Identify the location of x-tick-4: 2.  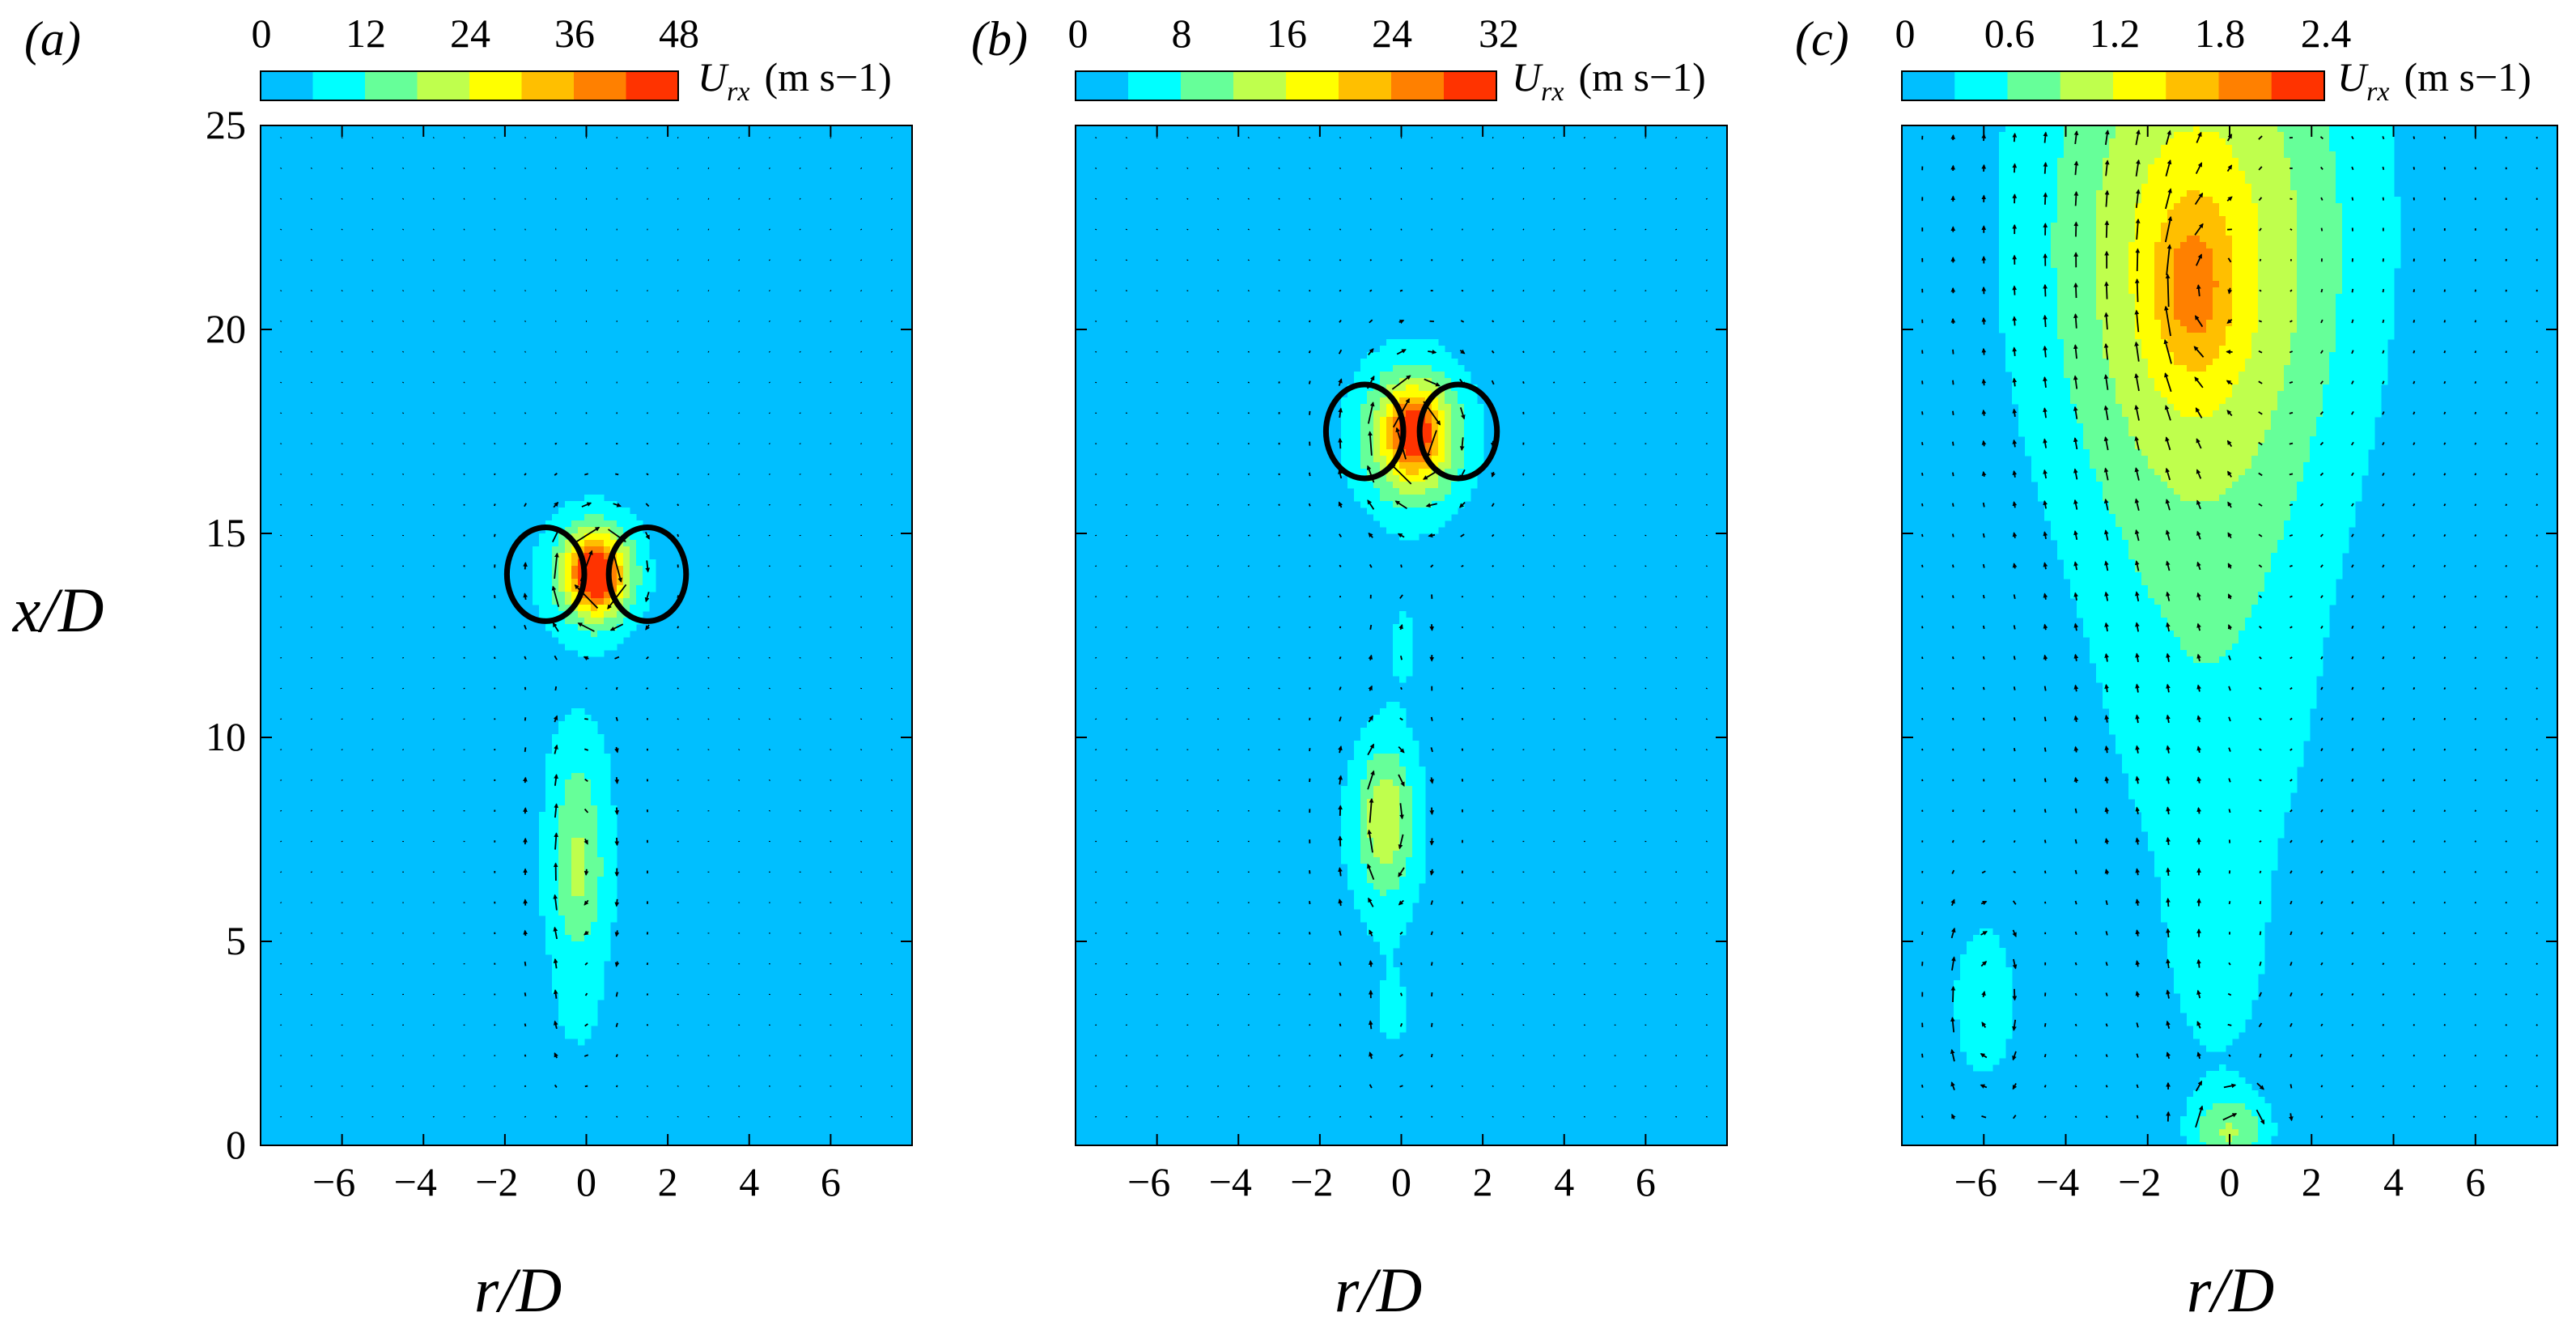
(1483, 1181).